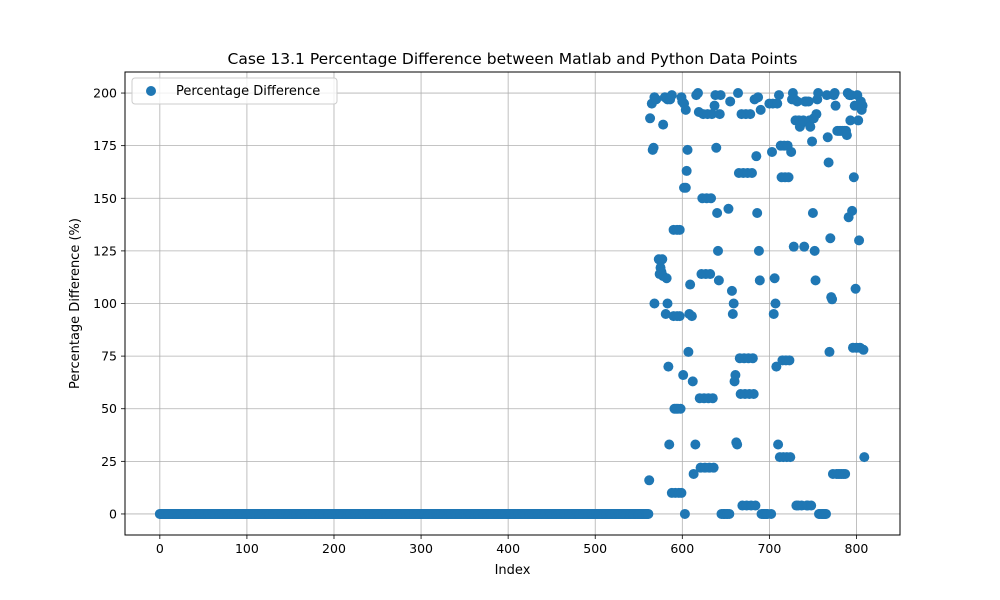  I want to click on x-tick-label: 600, so click(682, 548).